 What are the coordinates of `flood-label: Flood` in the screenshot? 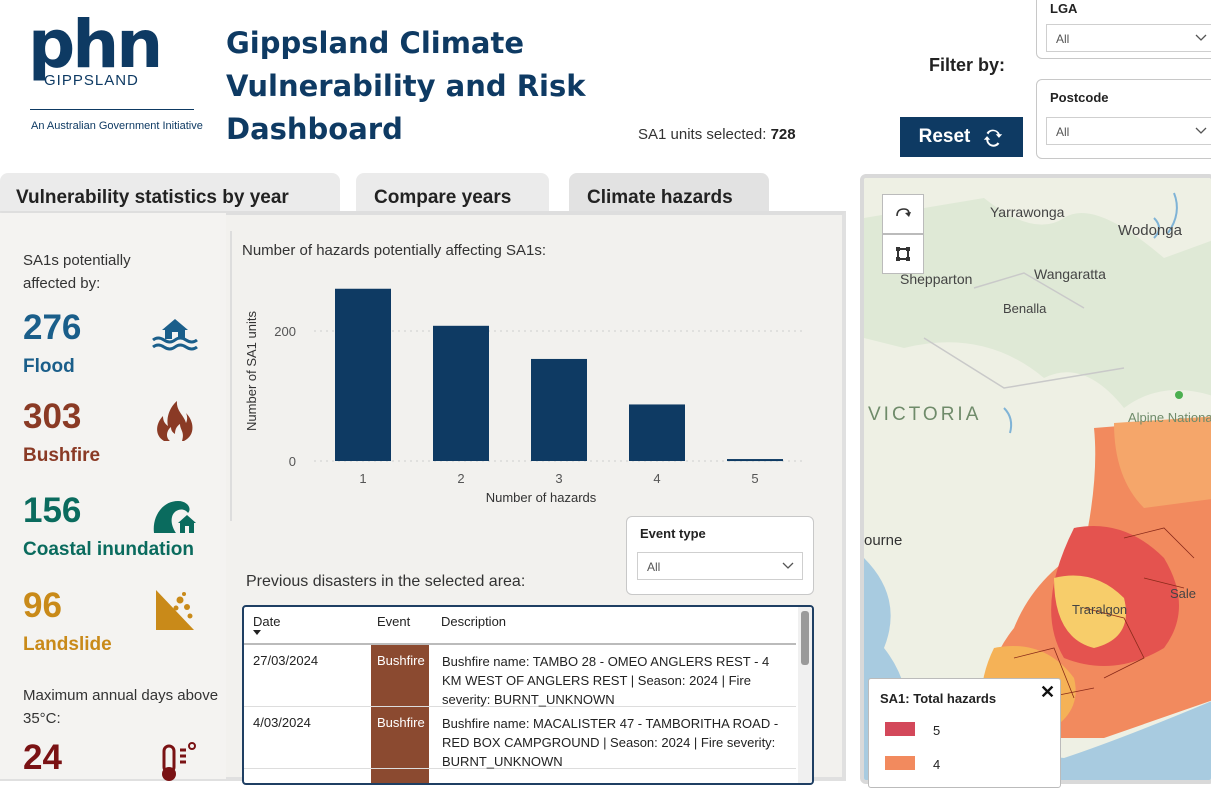 It's located at (49, 366).